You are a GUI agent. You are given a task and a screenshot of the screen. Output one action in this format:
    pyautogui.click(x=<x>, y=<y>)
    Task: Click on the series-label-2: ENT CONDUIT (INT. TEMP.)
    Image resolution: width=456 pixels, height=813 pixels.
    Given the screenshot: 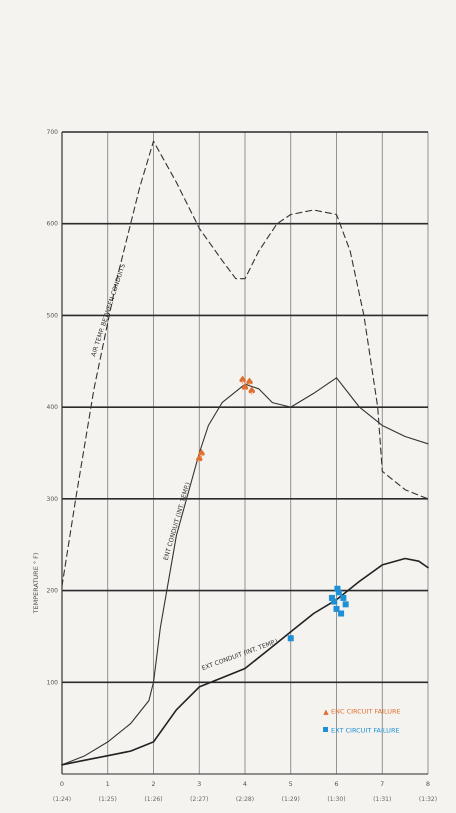 What is the action you would take?
    pyautogui.click(x=177, y=521)
    